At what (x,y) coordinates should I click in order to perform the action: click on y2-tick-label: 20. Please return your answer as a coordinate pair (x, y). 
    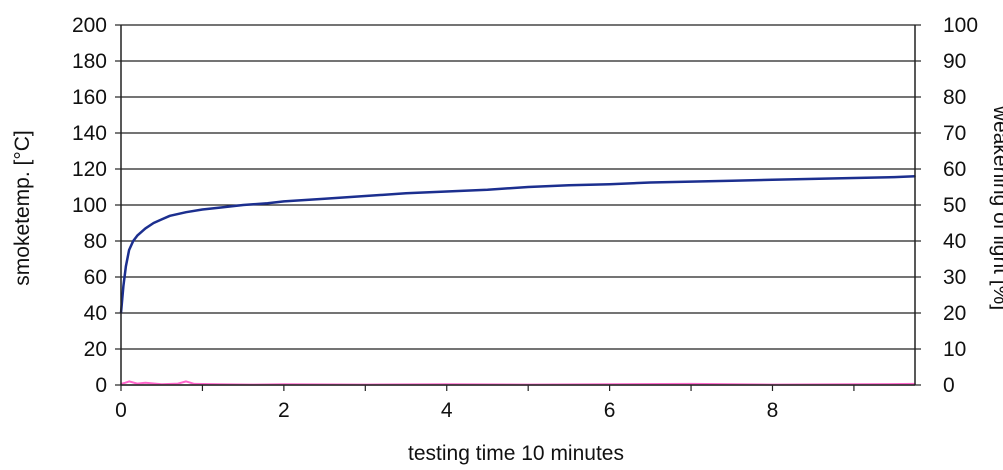
    Looking at the image, I should click on (954, 313).